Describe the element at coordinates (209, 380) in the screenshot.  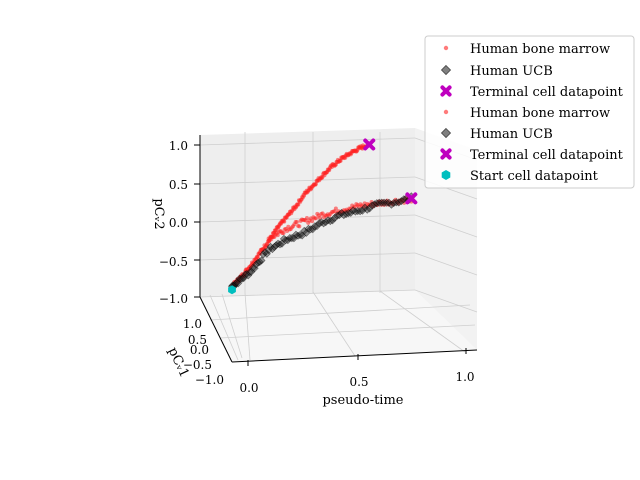
I see `y-tick-label: −1.0` at that location.